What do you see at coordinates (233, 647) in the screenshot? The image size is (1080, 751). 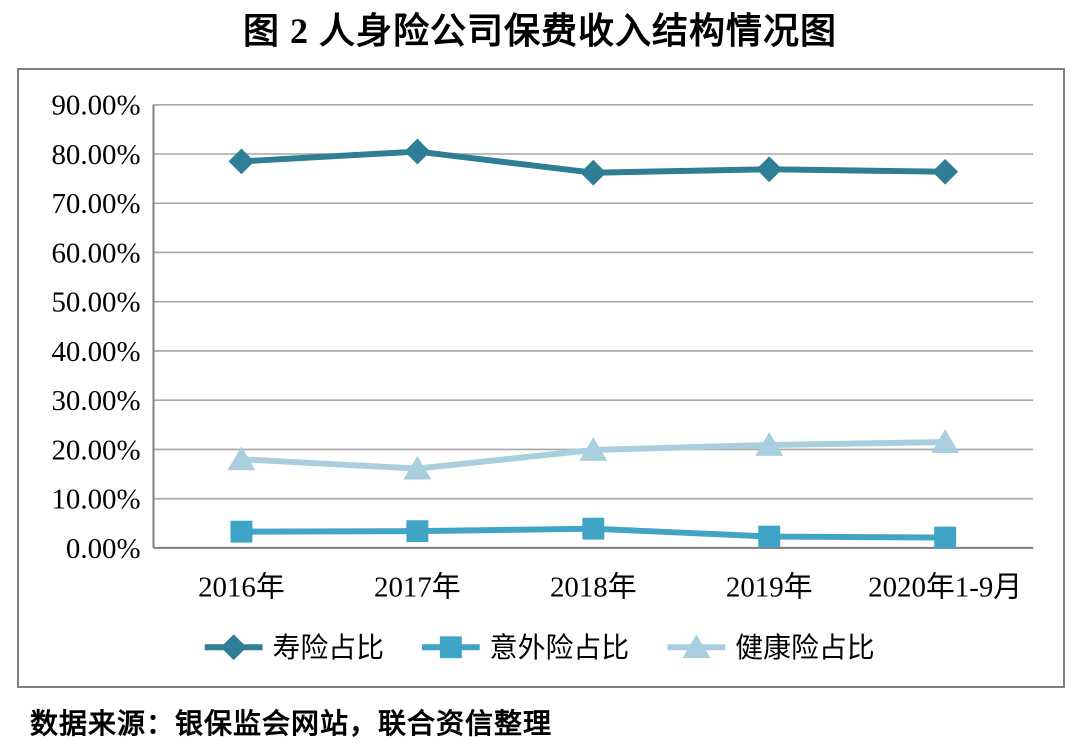 I see `legend-marker-life-share` at bounding box center [233, 647].